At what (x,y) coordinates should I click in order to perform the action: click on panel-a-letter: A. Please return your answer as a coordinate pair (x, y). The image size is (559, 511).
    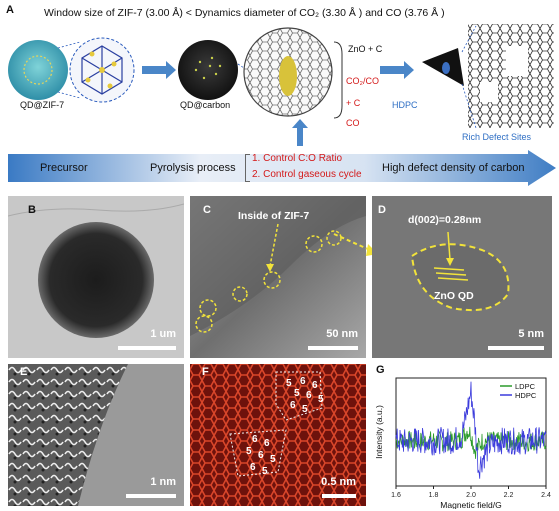
    Looking at the image, I should click on (10, 10).